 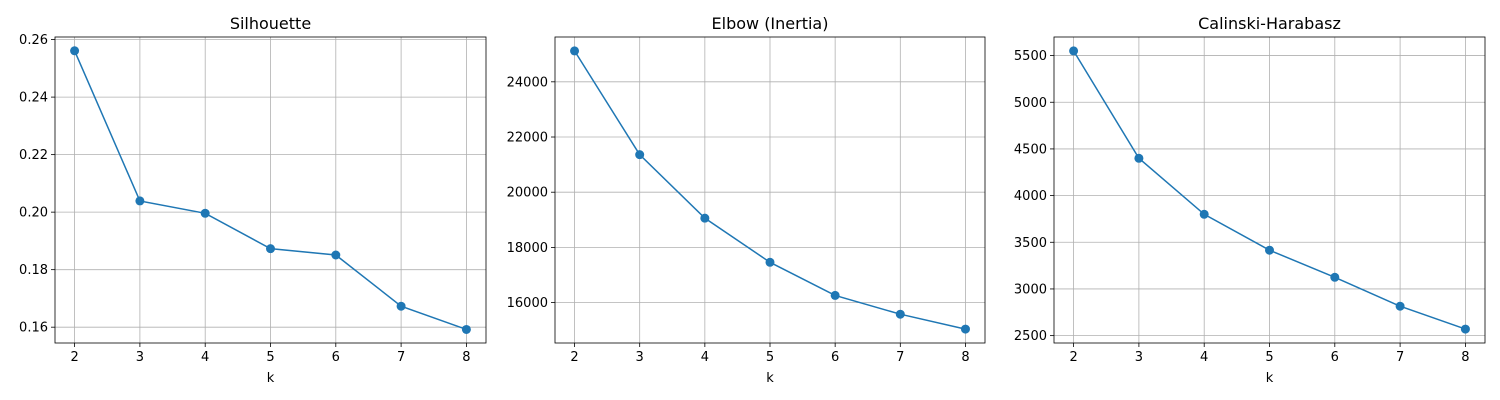 I want to click on y-tick-label: 0.26, so click(x=33, y=40).